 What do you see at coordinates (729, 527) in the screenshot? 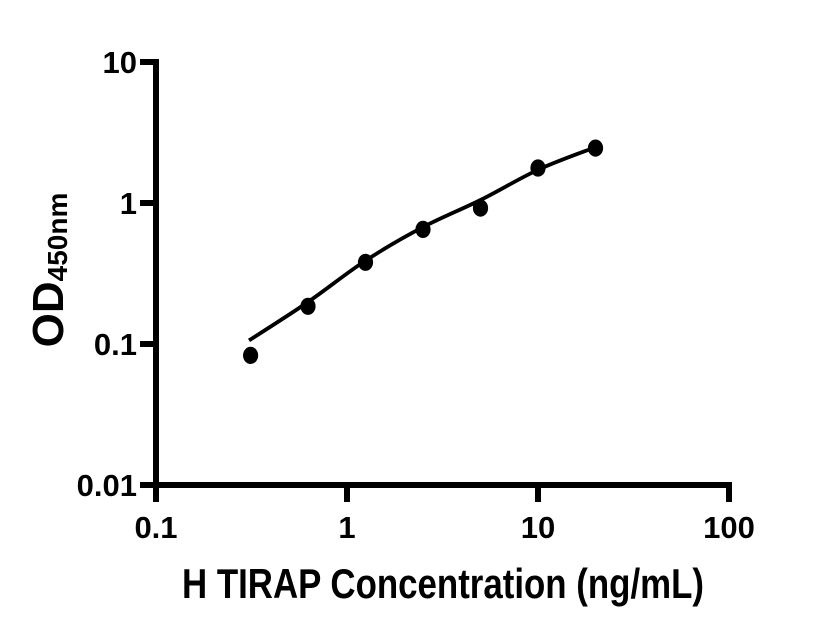
I see `x-tick-label: 100` at bounding box center [729, 527].